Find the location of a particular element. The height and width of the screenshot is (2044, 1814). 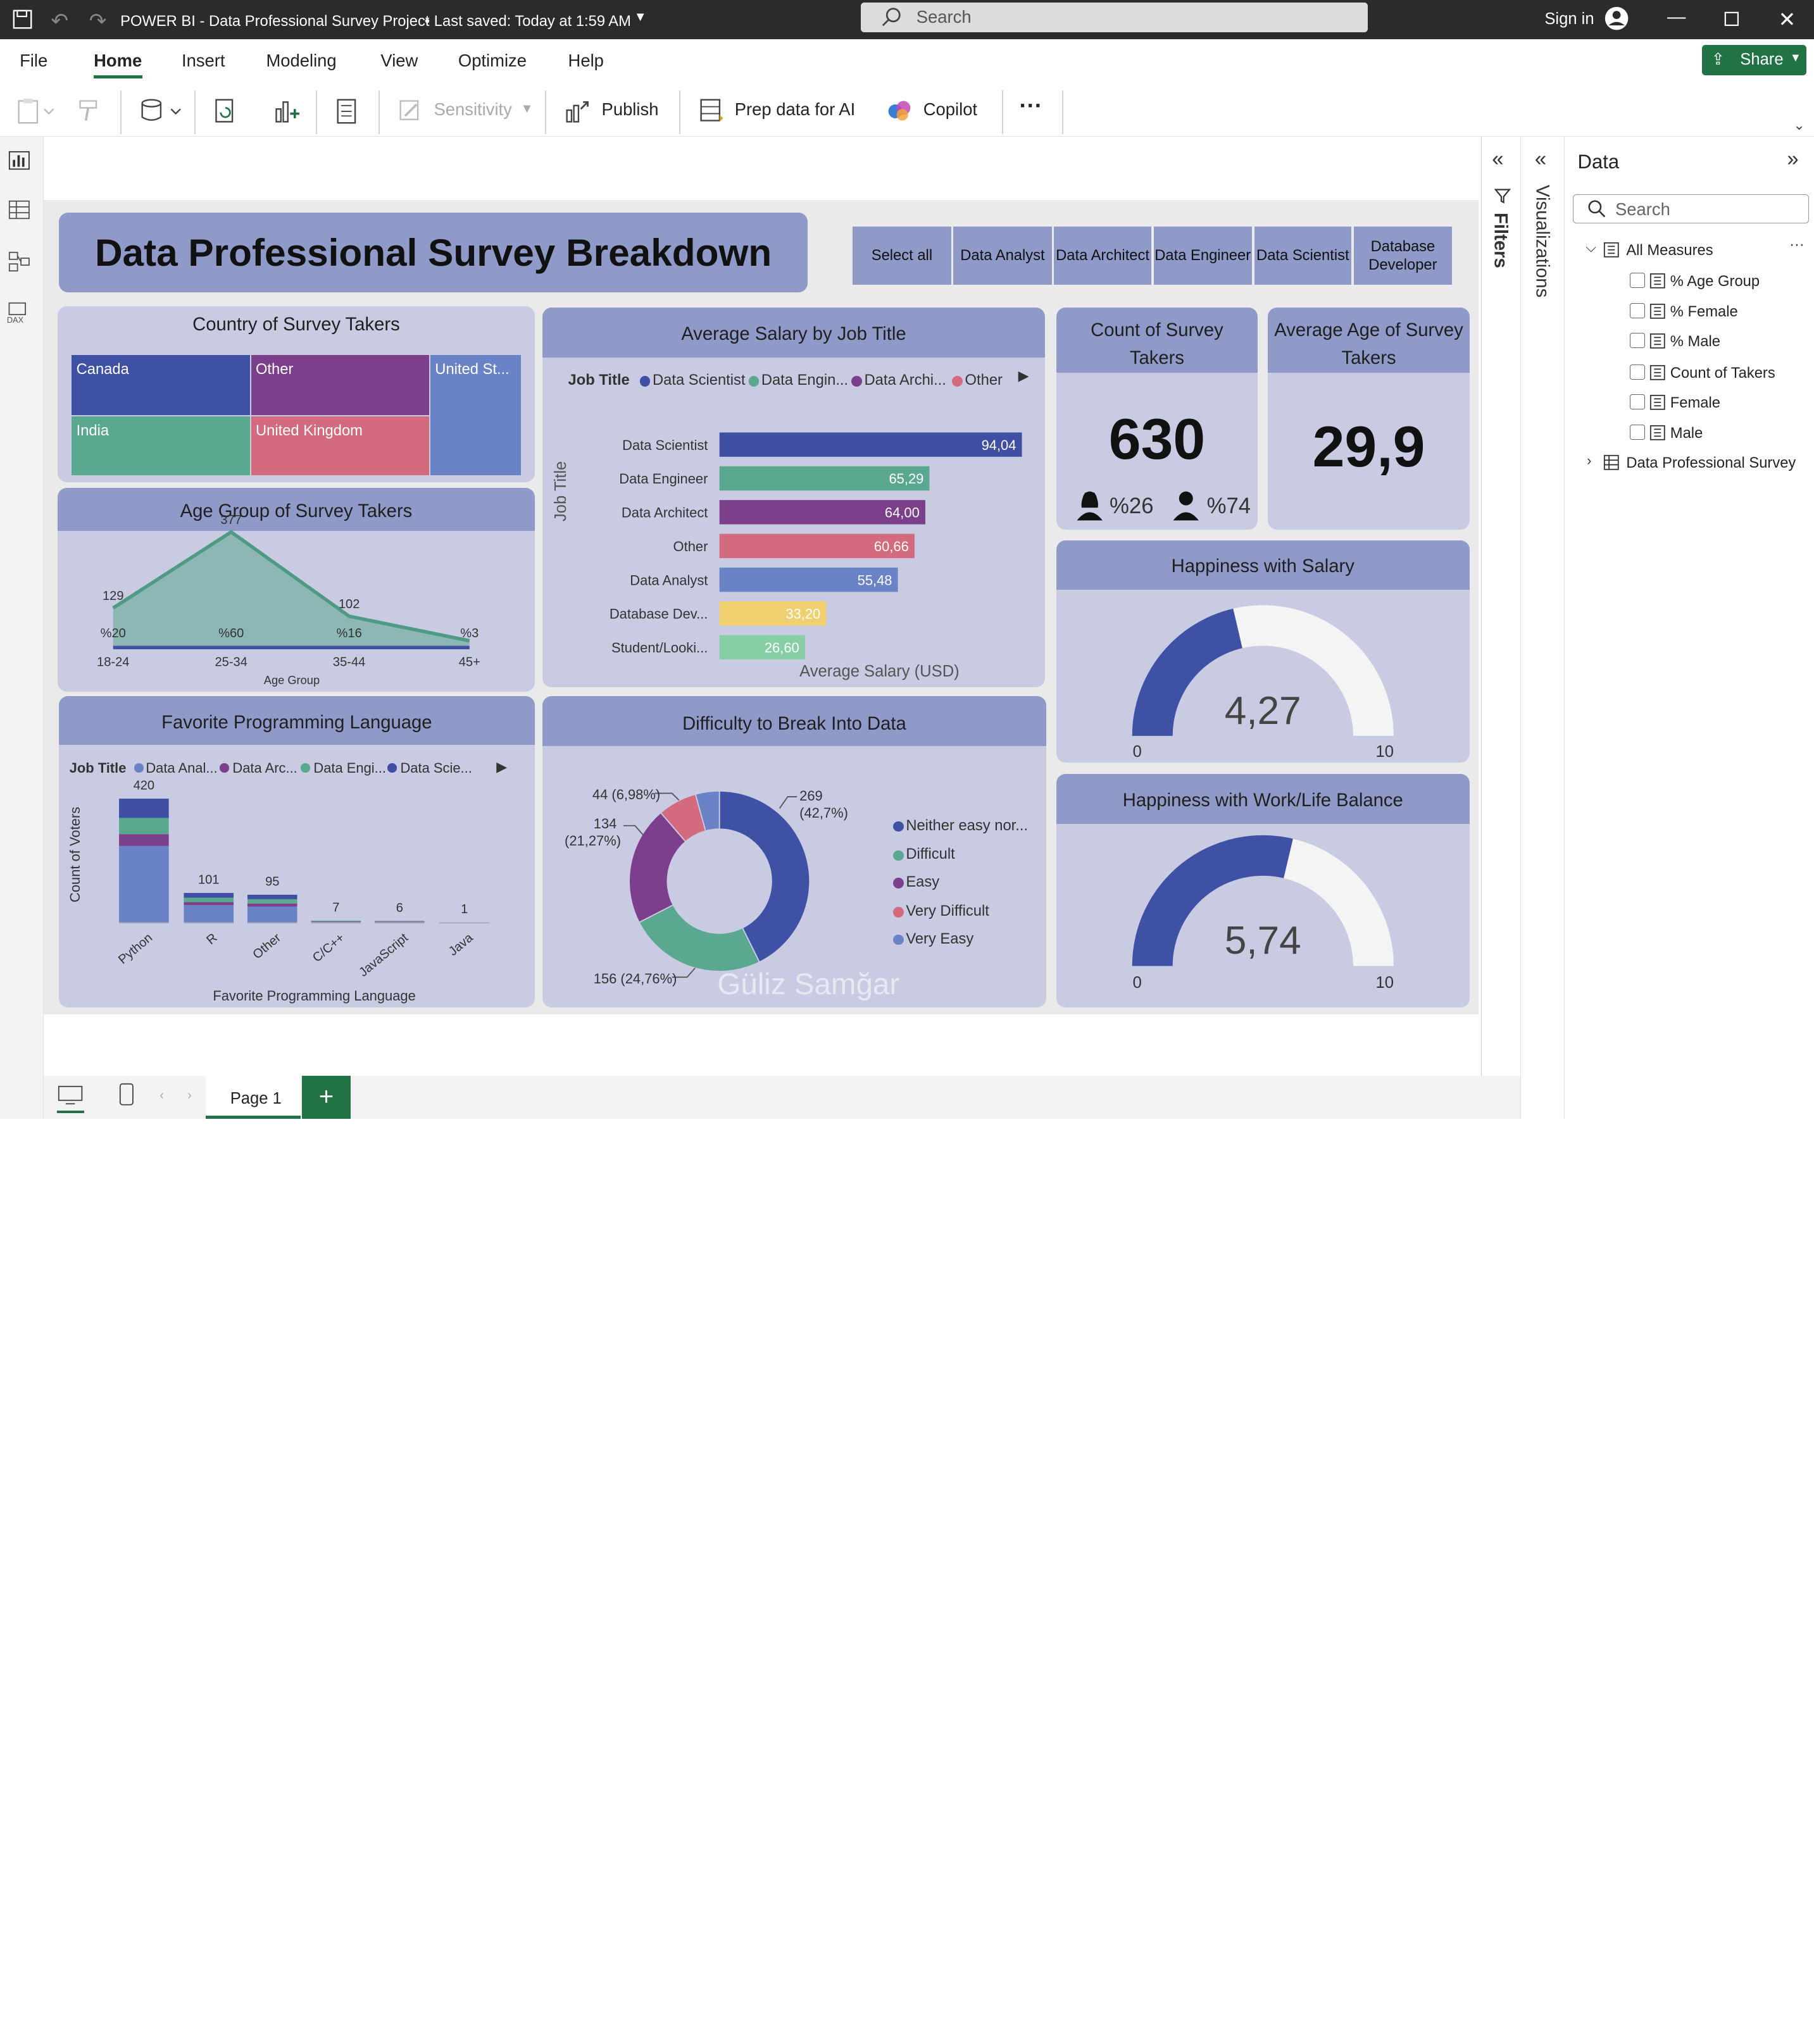

slicer-data-engineer: Data Engineer is located at coordinates (1203, 255).